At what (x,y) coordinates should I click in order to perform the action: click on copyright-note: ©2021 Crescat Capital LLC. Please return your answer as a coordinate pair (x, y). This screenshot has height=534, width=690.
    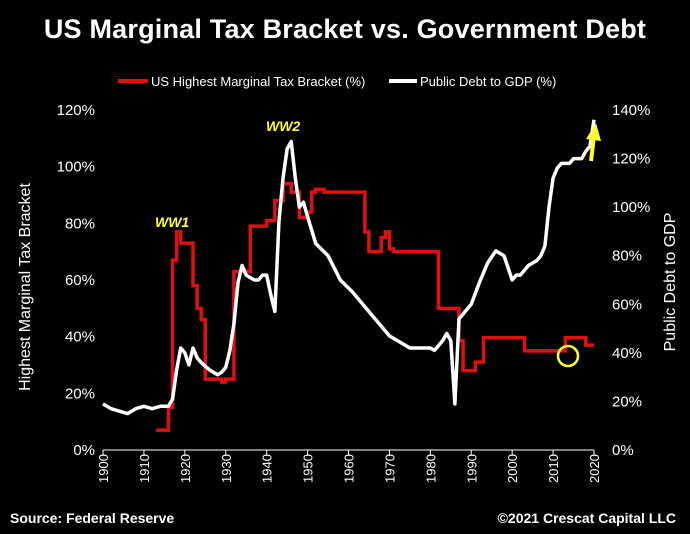
    Looking at the image, I should click on (586, 518).